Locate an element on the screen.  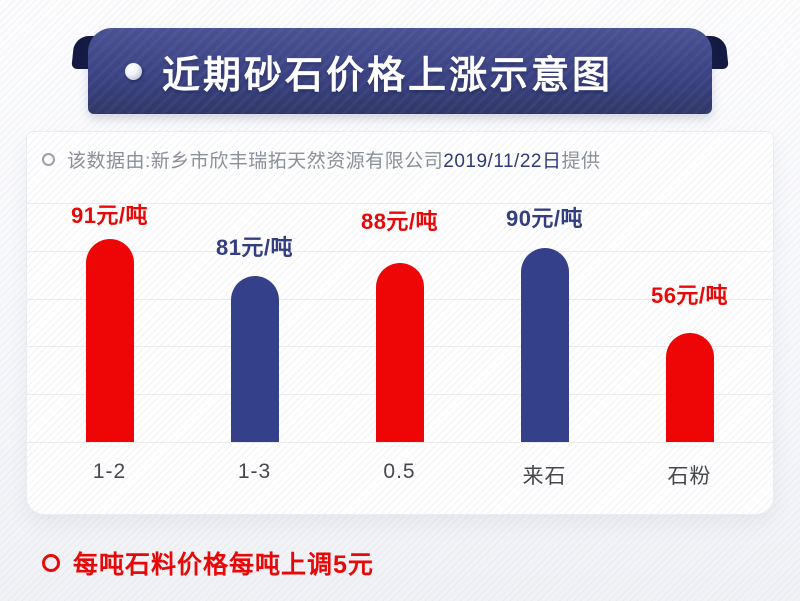
bar-column: 81元/吨 is located at coordinates (254, 312).